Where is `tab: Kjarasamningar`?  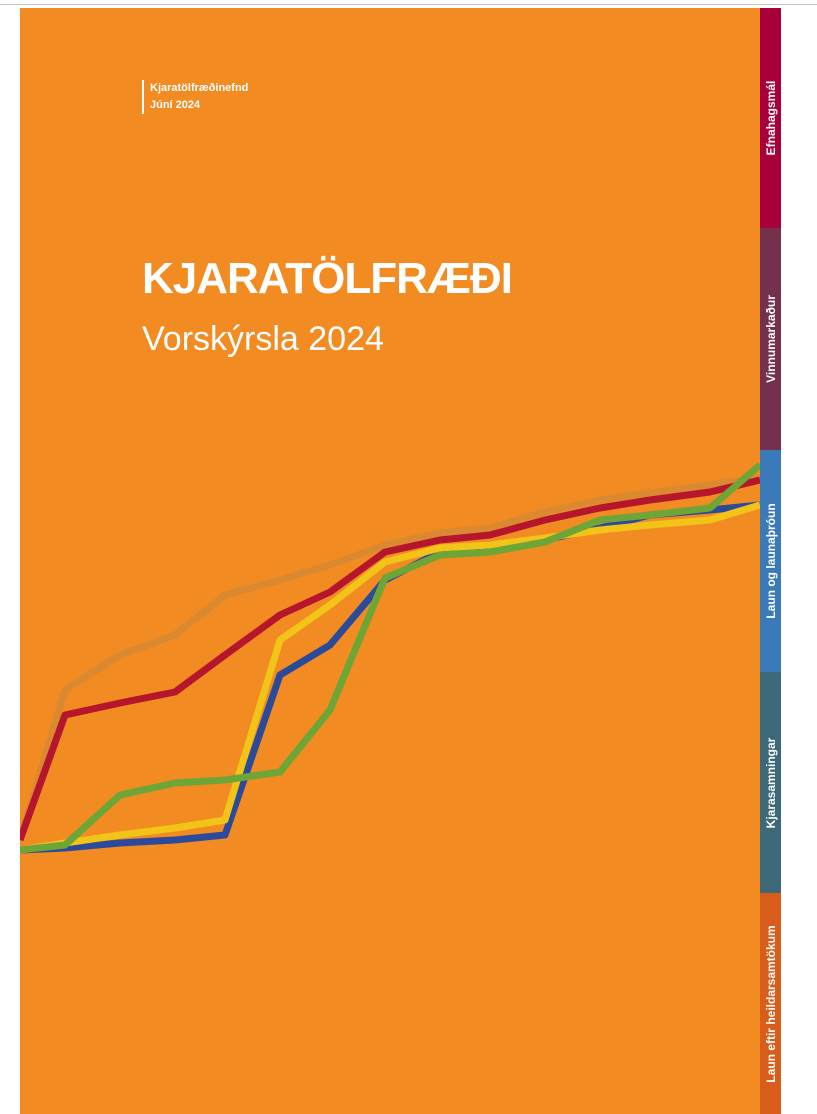
tab: Kjarasamningar is located at coordinates (770, 782).